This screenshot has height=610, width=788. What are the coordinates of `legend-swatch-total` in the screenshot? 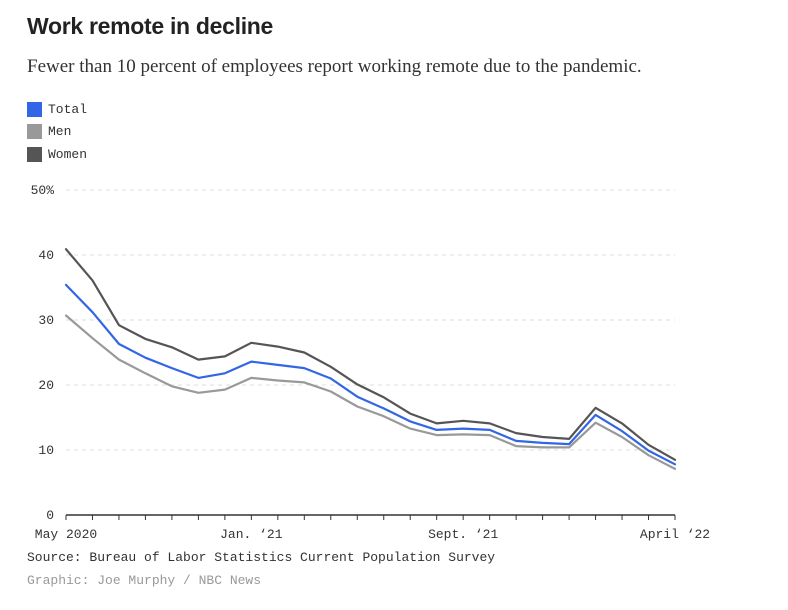 It's located at (34, 109).